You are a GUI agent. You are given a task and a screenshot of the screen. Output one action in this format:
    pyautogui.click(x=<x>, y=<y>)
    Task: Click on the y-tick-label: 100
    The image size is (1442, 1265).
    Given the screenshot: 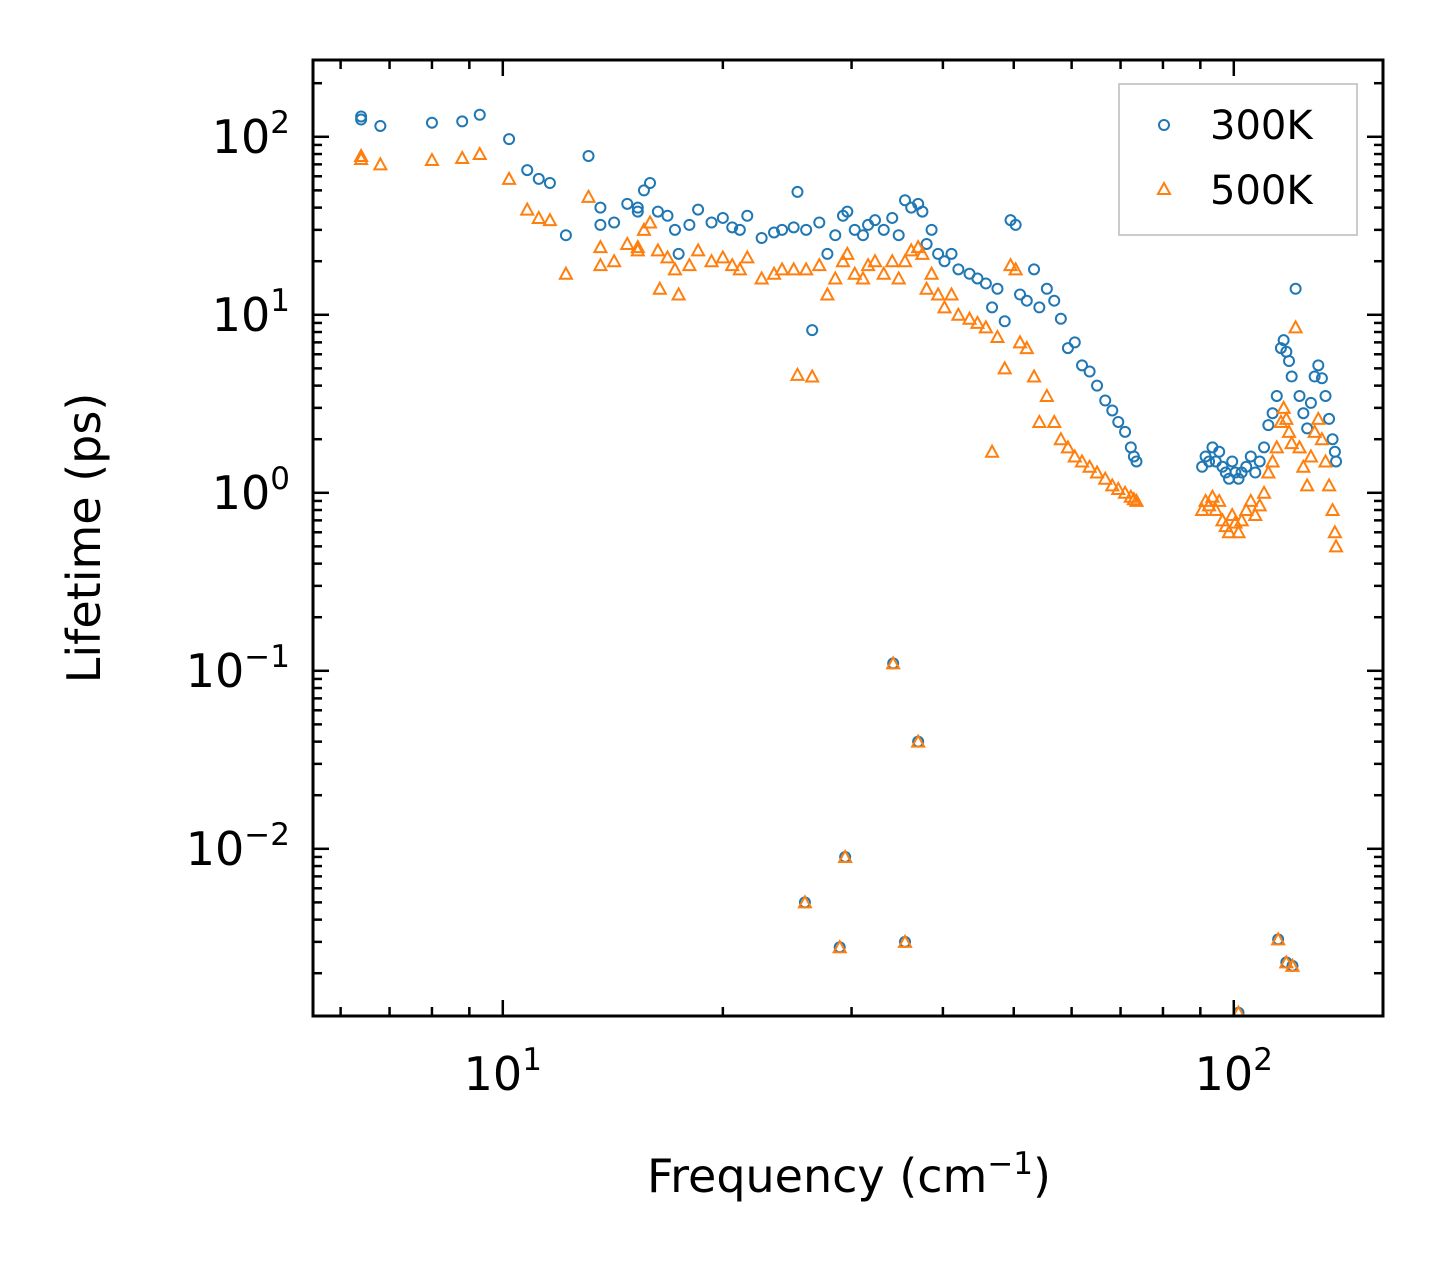 What is the action you would take?
    pyautogui.click(x=251, y=490)
    